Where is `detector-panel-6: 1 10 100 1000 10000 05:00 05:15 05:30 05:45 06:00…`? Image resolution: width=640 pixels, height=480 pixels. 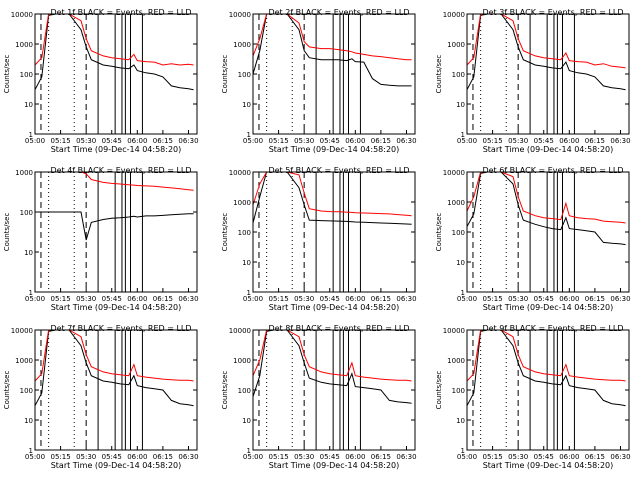 detector-panel-6: 1 10 100 1000 10000 05:00 05:15 05:30 05:45 06:00… is located at coordinates (533, 239).